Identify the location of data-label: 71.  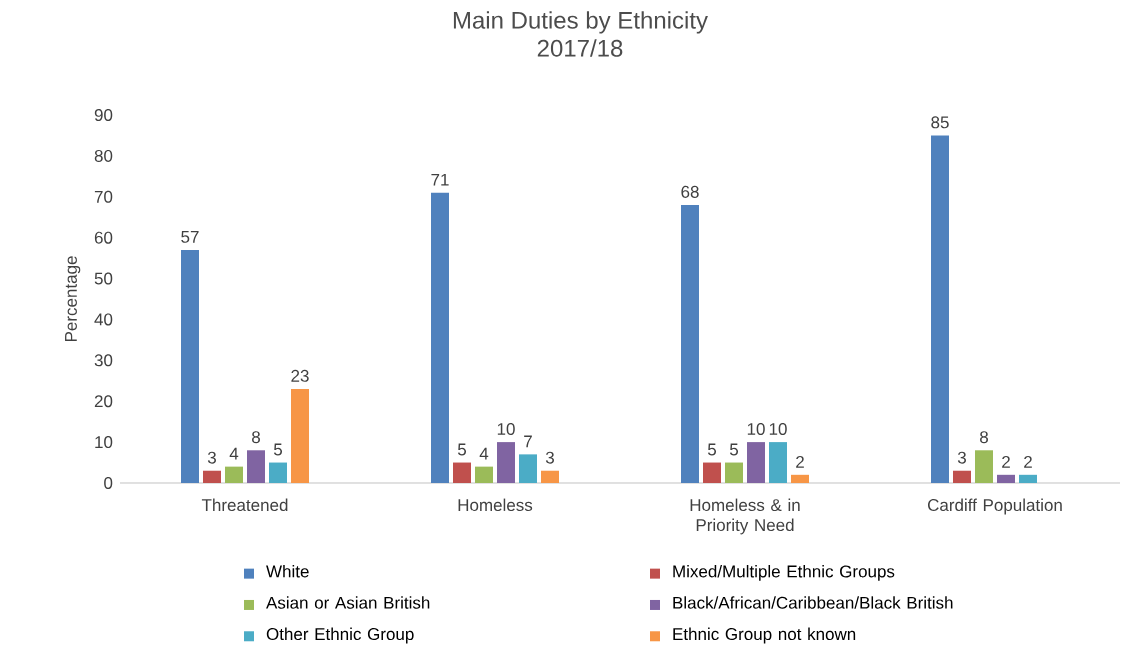
(440, 179).